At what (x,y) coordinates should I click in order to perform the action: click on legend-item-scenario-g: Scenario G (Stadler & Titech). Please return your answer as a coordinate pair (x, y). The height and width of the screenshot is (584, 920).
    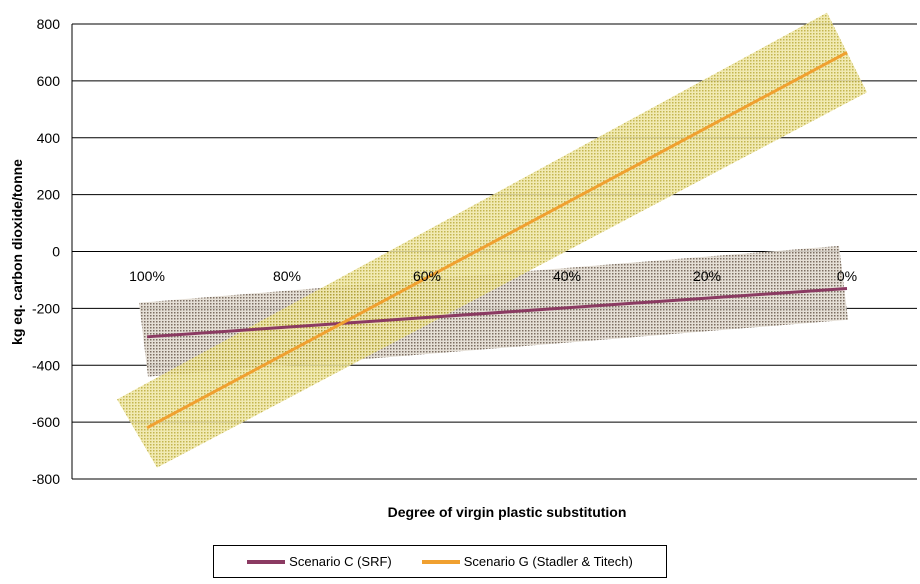
    Looking at the image, I should click on (527, 561).